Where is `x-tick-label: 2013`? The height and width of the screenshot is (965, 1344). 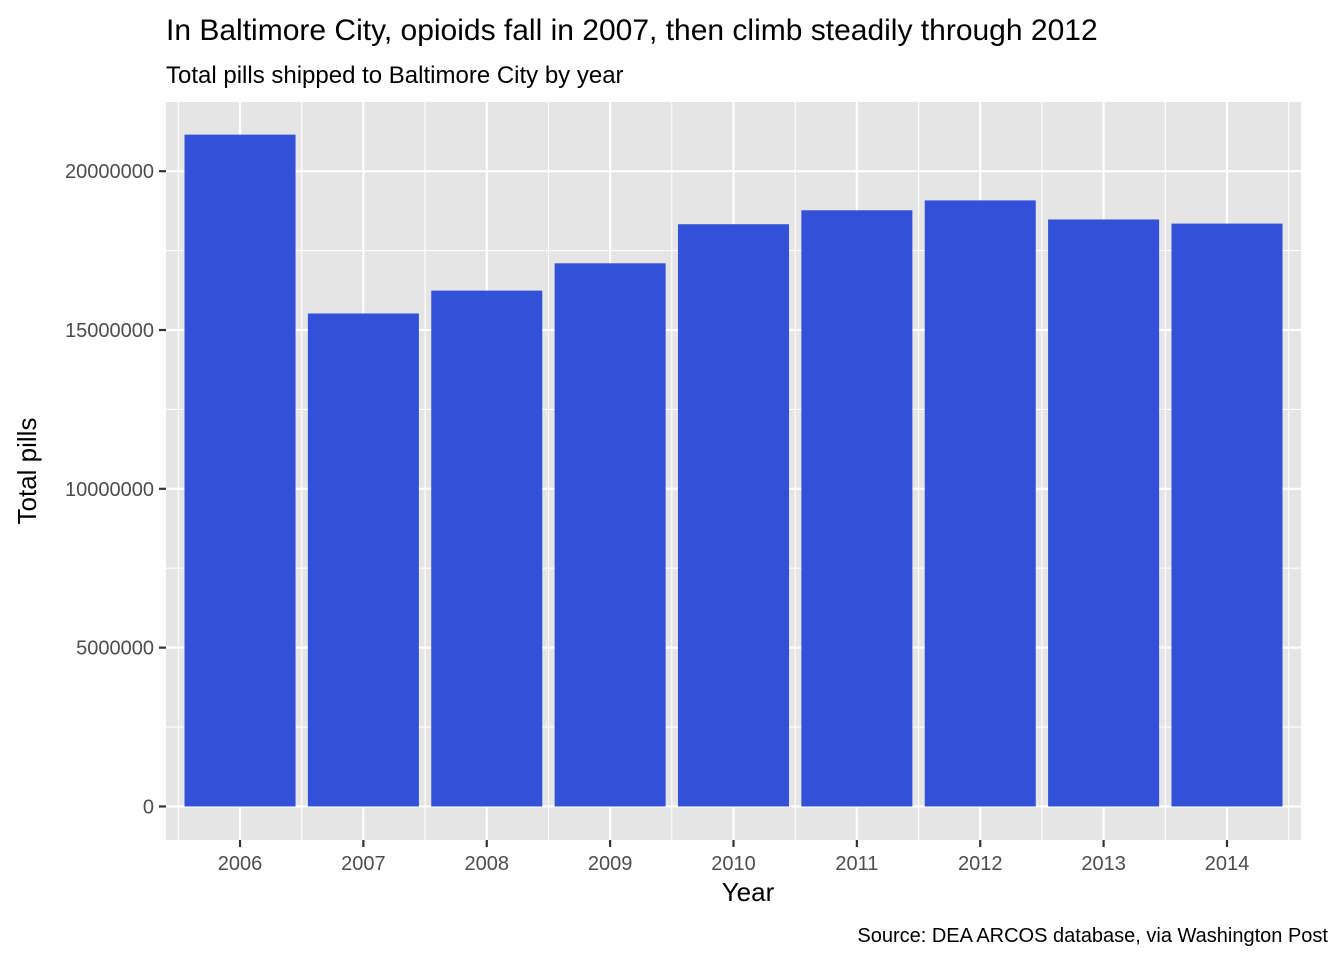
x-tick-label: 2013 is located at coordinates (1103, 864).